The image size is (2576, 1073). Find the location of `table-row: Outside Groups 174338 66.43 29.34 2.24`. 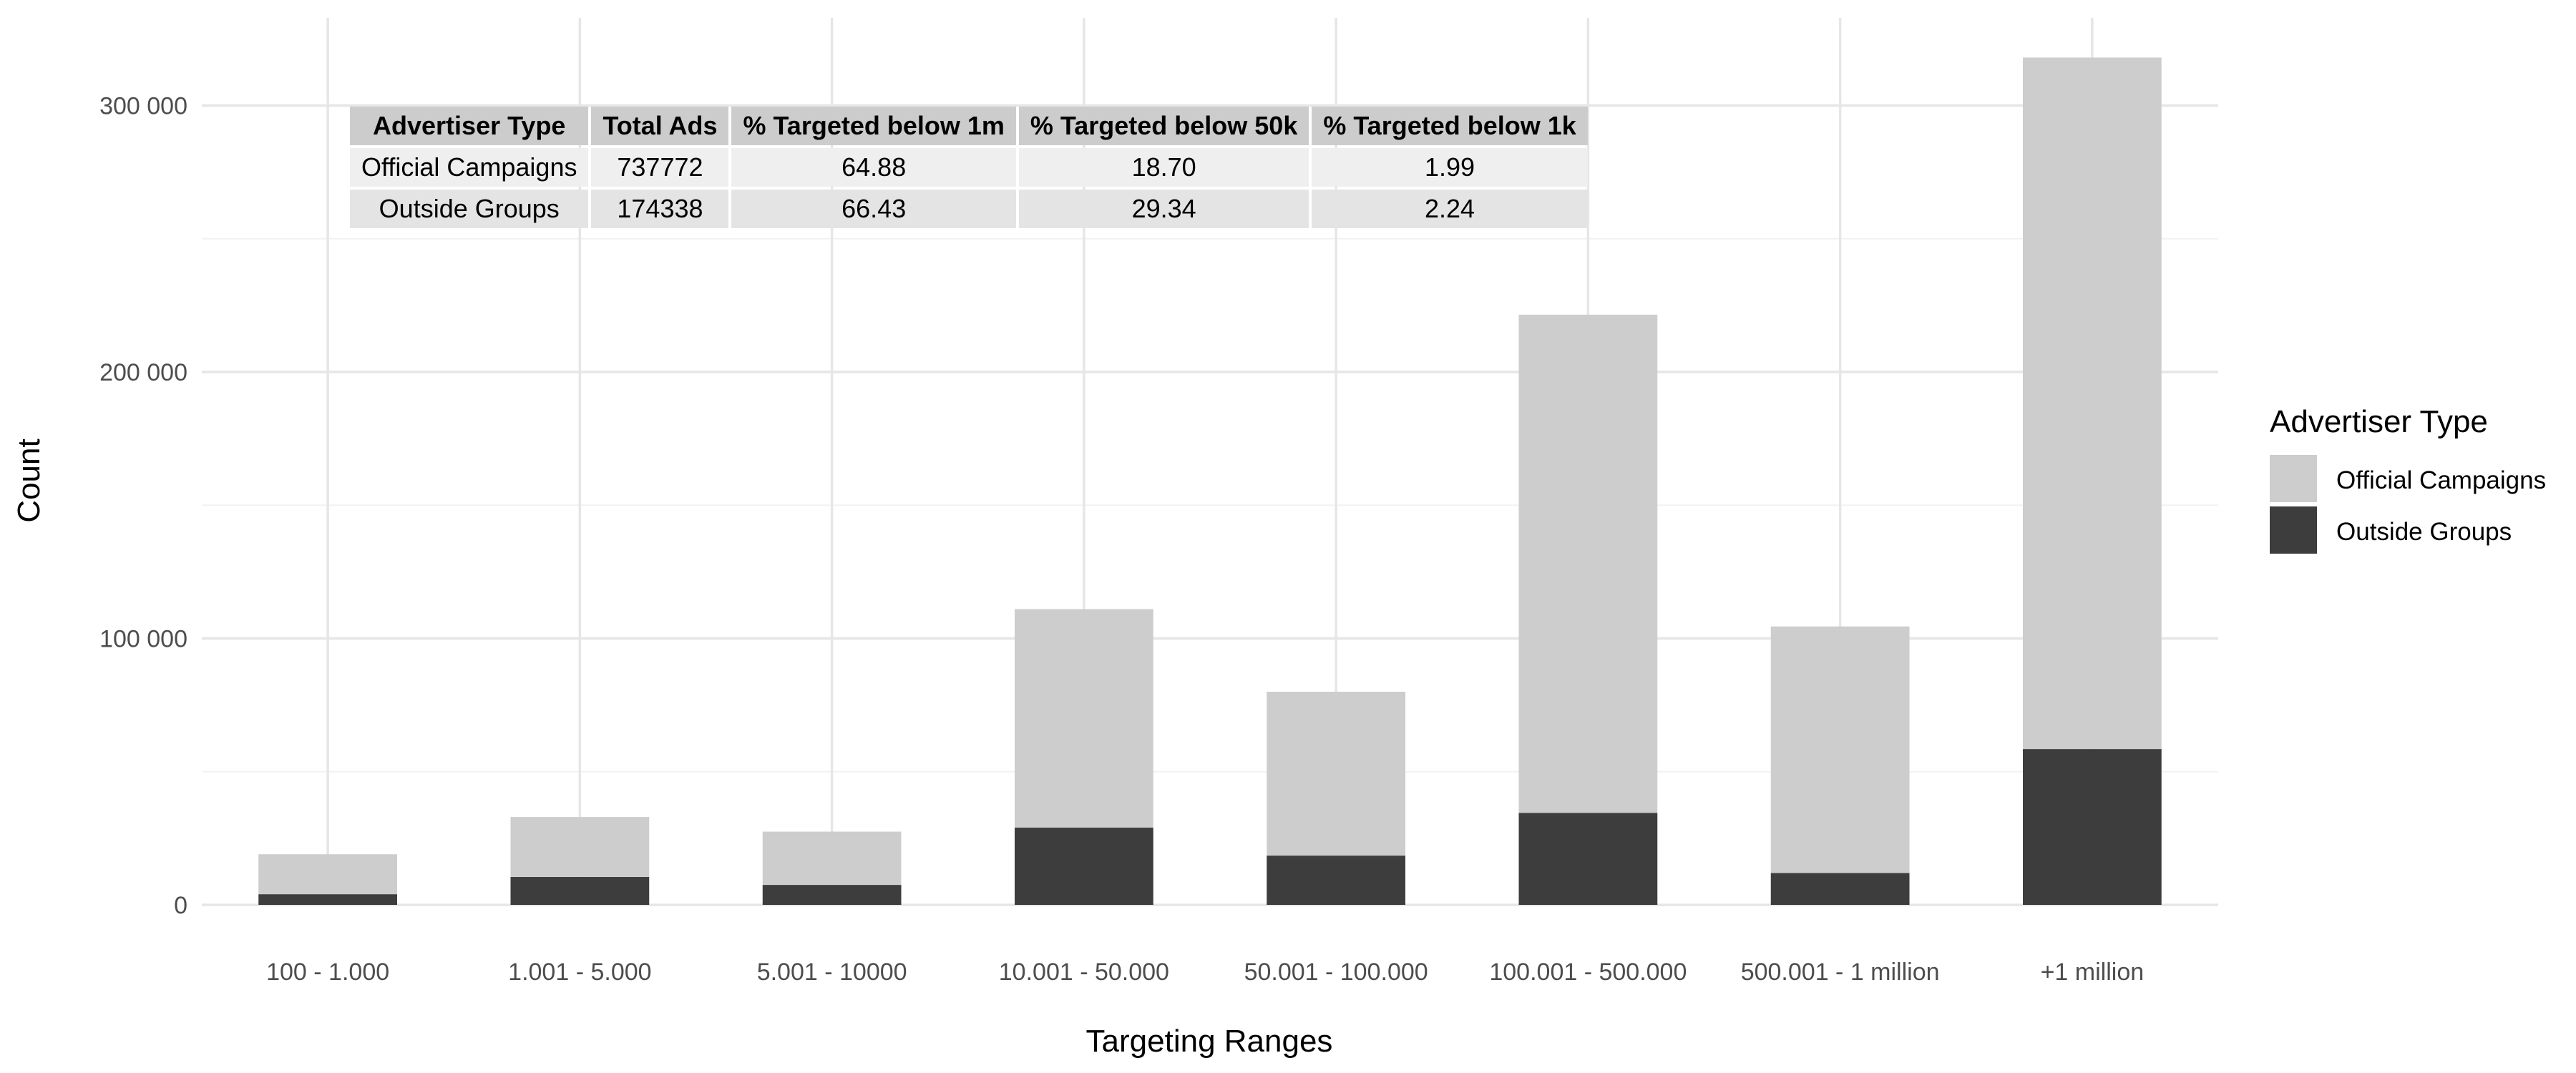

table-row: Outside Groups 174338 66.43 29.34 2.24 is located at coordinates (969, 209).